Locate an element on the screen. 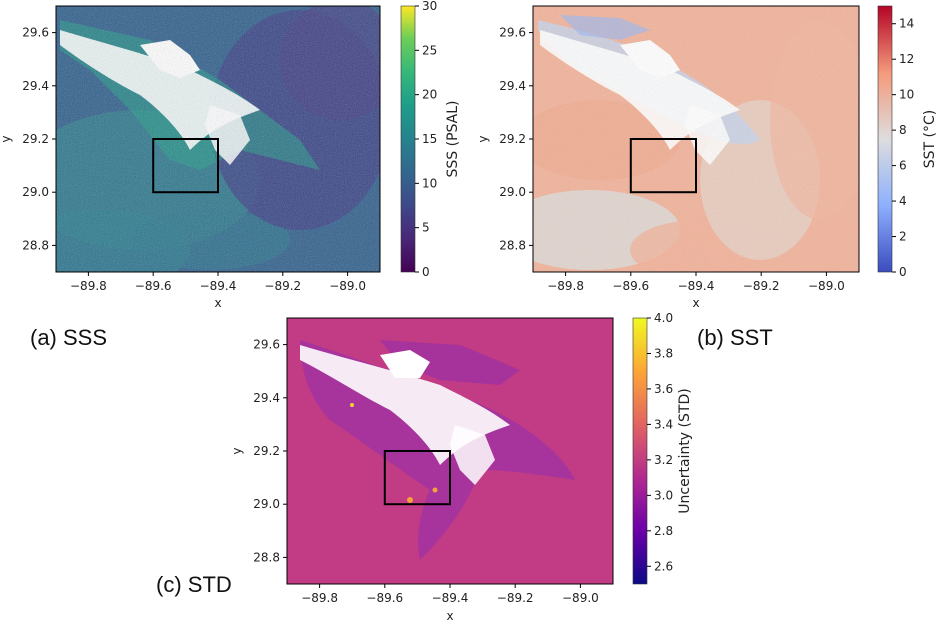 The image size is (941, 625). std-xtick-label: −89.6 is located at coordinates (384, 598).